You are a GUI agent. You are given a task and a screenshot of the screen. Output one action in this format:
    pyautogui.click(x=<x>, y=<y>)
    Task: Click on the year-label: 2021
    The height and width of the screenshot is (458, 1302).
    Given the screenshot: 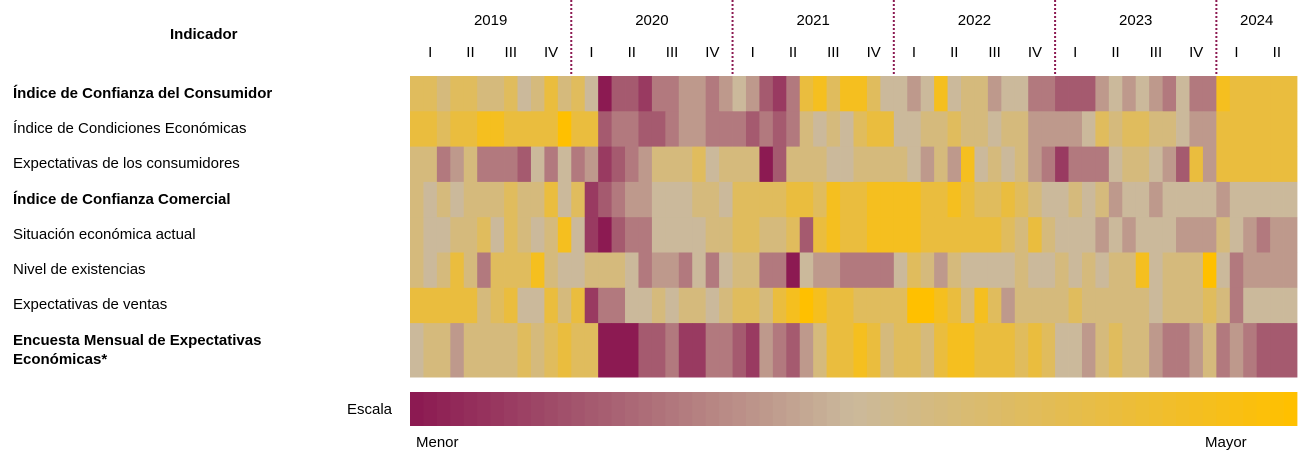 What is the action you would take?
    pyautogui.click(x=812, y=20)
    